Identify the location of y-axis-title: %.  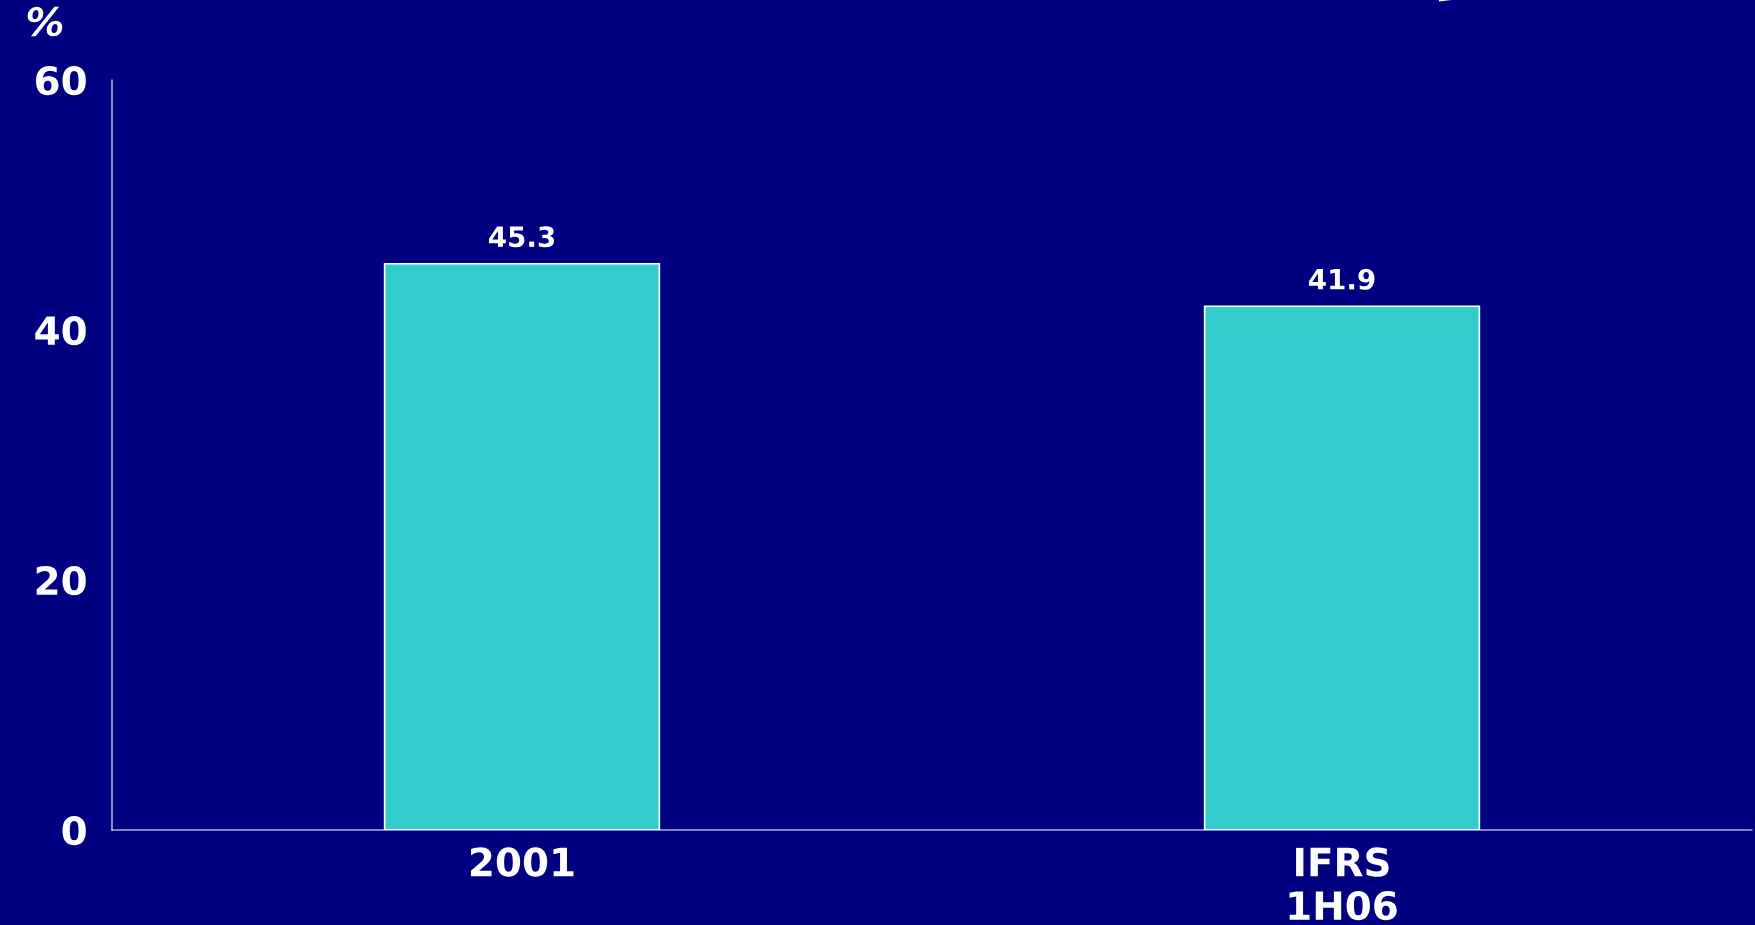
(45, 21).